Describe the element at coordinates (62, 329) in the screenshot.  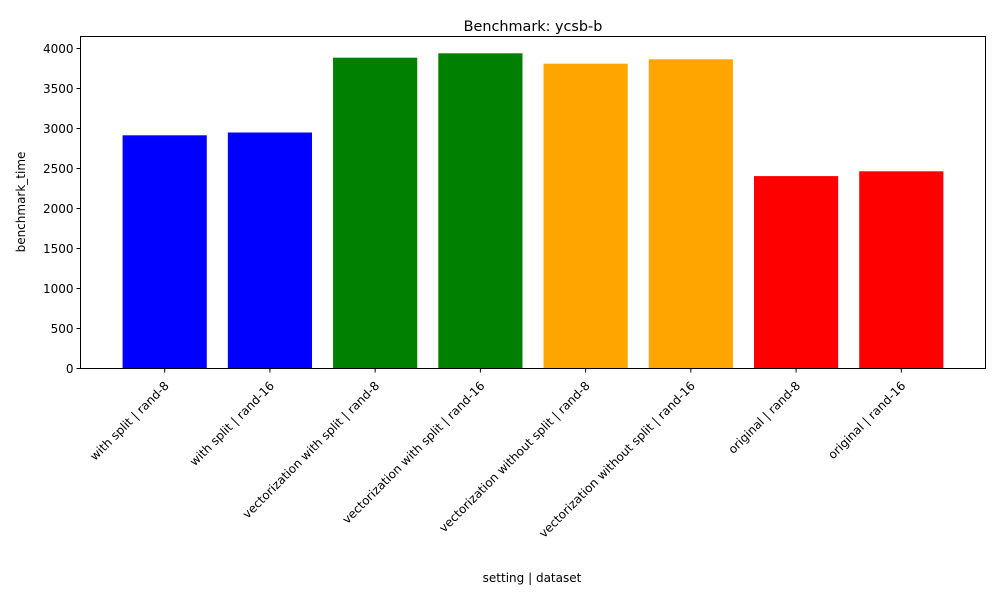
I see `y-tick-label: 500` at that location.